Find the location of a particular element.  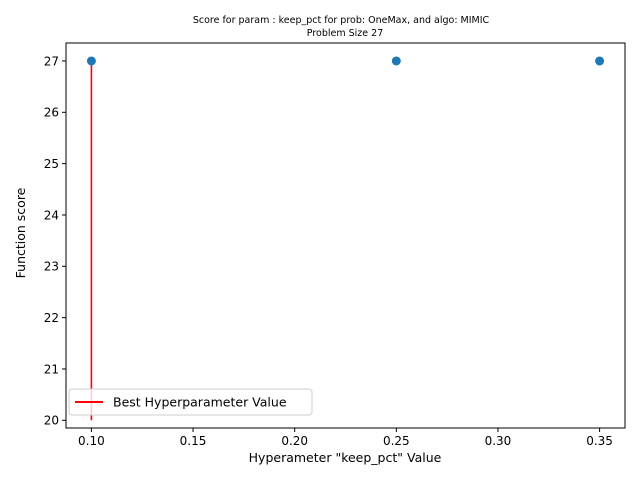

x-axis-label: Hyperameter "keep_pct" Value is located at coordinates (345, 457).